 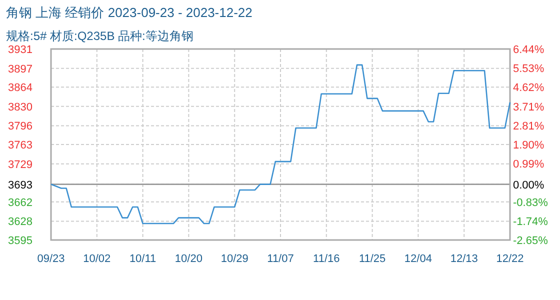 What do you see at coordinates (20, 88) in the screenshot?
I see `y-tick-label: 3864` at bounding box center [20, 88].